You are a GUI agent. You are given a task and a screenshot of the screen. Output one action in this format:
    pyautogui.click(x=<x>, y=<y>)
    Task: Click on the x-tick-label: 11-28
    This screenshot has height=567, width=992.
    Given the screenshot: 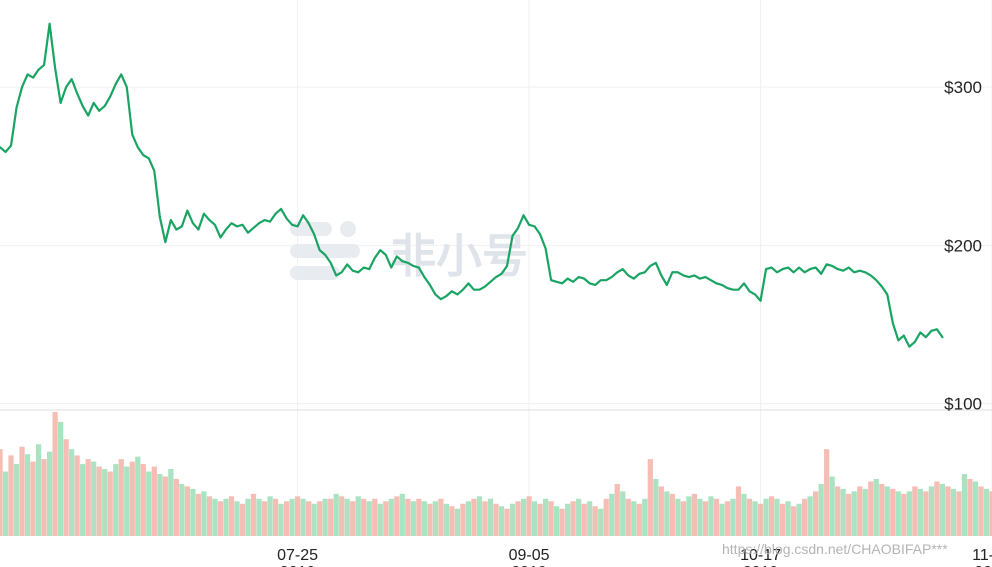 What is the action you would take?
    pyautogui.click(x=982, y=555)
    